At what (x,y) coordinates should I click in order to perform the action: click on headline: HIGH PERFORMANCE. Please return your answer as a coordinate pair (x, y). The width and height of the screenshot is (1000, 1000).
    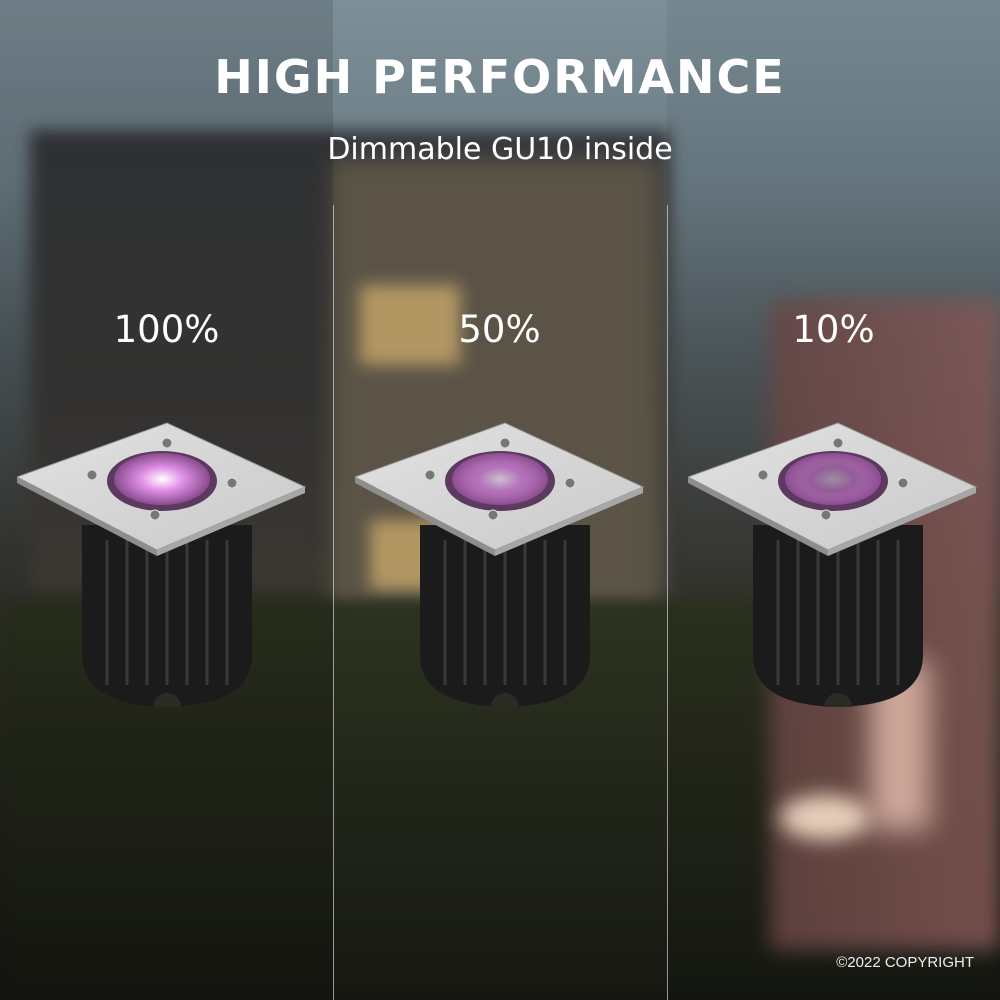
    Looking at the image, I should click on (500, 77).